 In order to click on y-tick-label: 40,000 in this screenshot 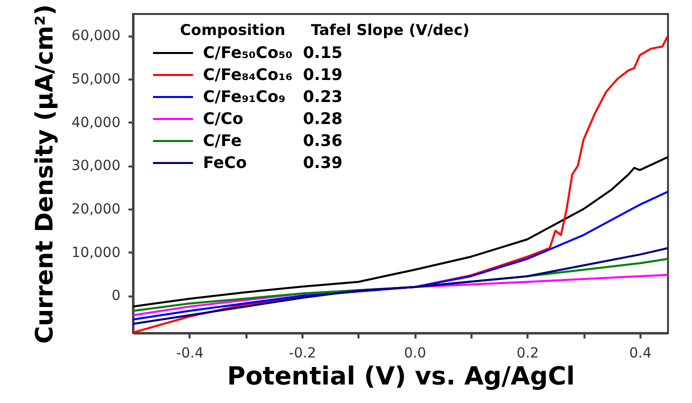, I will do `click(96, 122)`.